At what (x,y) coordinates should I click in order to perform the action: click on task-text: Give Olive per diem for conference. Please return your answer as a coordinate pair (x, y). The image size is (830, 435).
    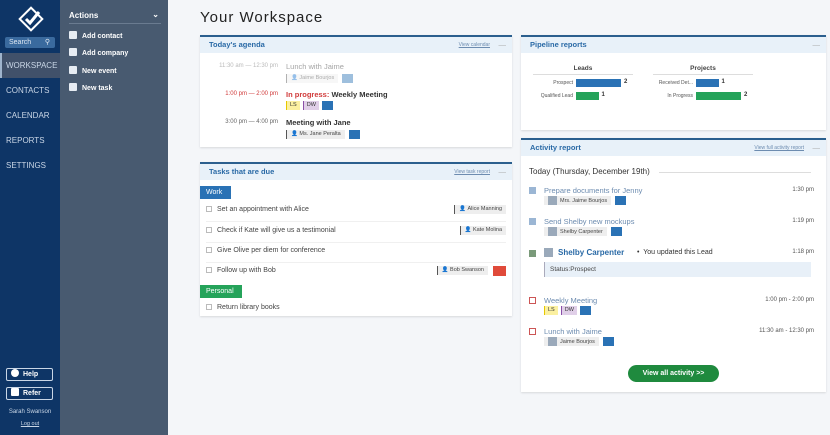
    Looking at the image, I should click on (271, 250).